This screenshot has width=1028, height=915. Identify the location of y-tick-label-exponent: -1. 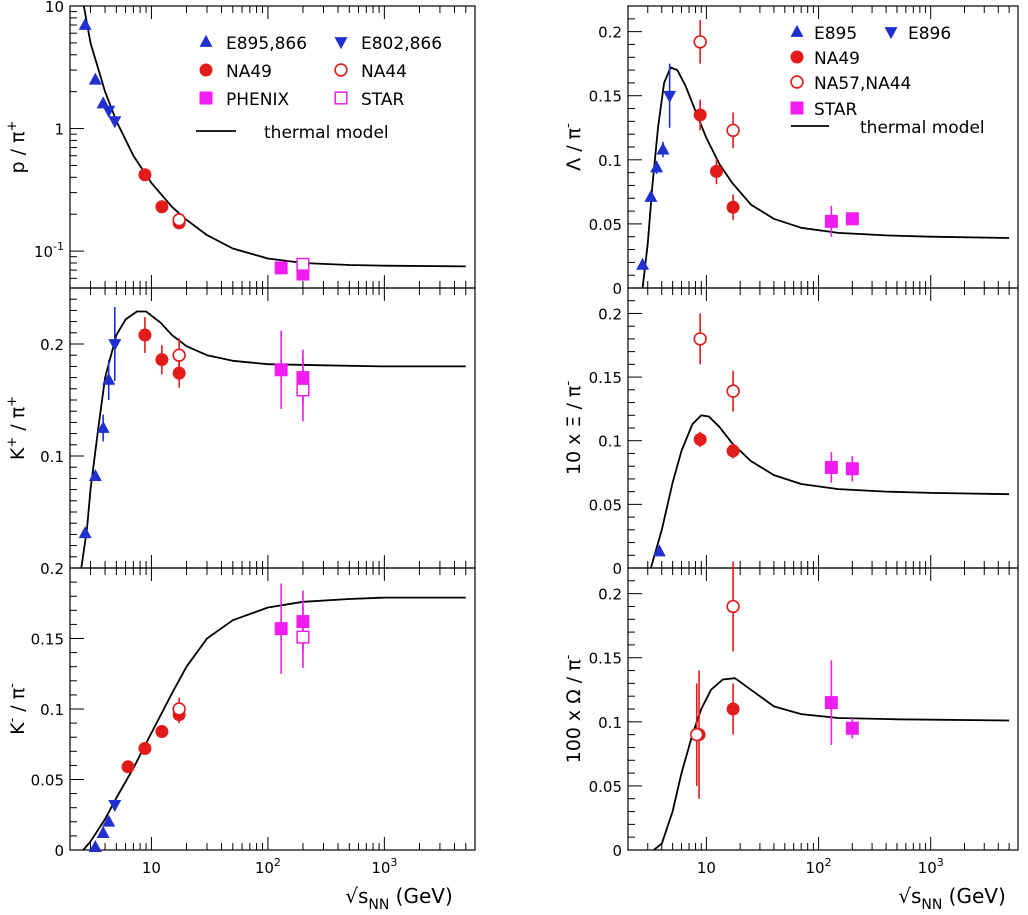
(58, 246).